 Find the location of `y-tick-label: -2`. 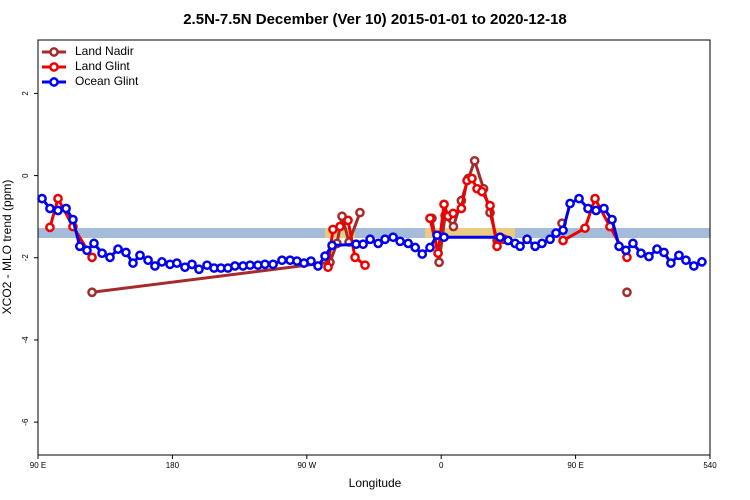

y-tick-label: -2 is located at coordinates (25, 258).